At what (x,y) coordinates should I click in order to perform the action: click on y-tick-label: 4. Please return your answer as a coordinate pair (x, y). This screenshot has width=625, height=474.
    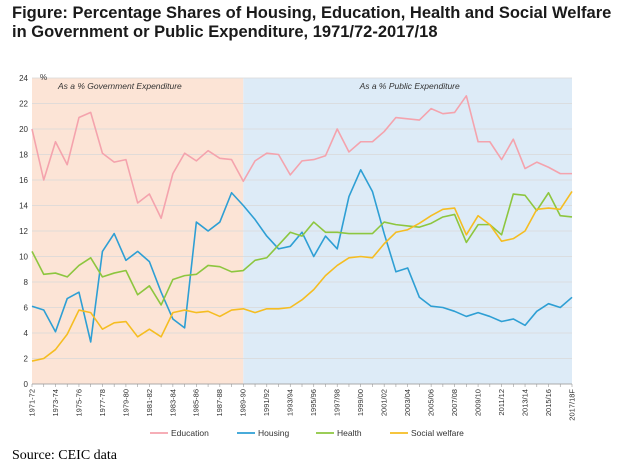
    Looking at the image, I should click on (26, 333).